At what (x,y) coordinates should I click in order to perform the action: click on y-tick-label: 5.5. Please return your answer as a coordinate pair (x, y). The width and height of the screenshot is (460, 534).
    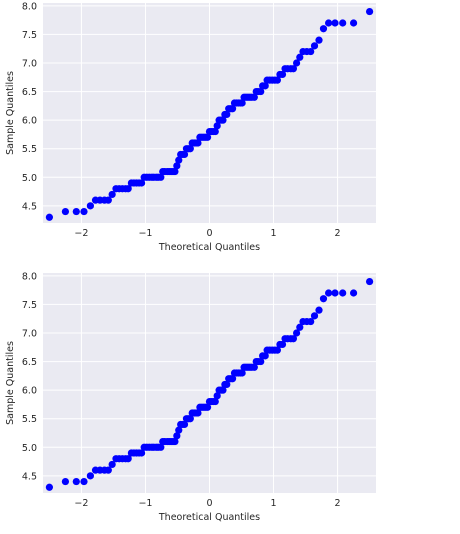
    Looking at the image, I should click on (29, 149).